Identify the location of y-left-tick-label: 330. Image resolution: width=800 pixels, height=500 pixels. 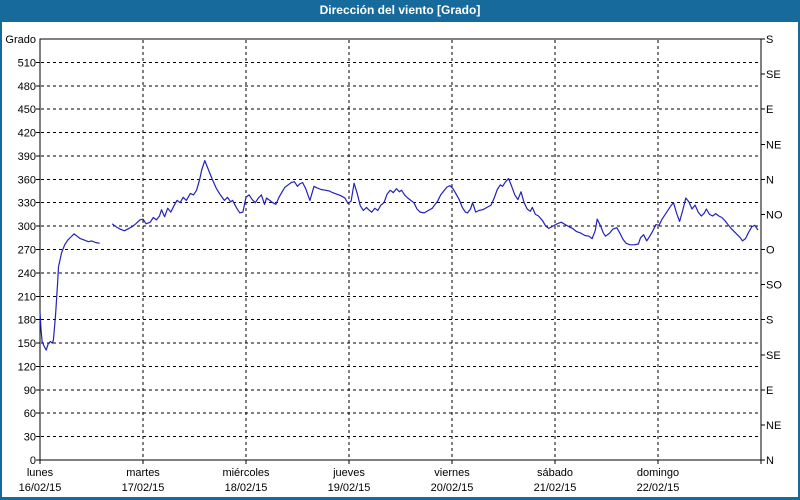
(27, 204).